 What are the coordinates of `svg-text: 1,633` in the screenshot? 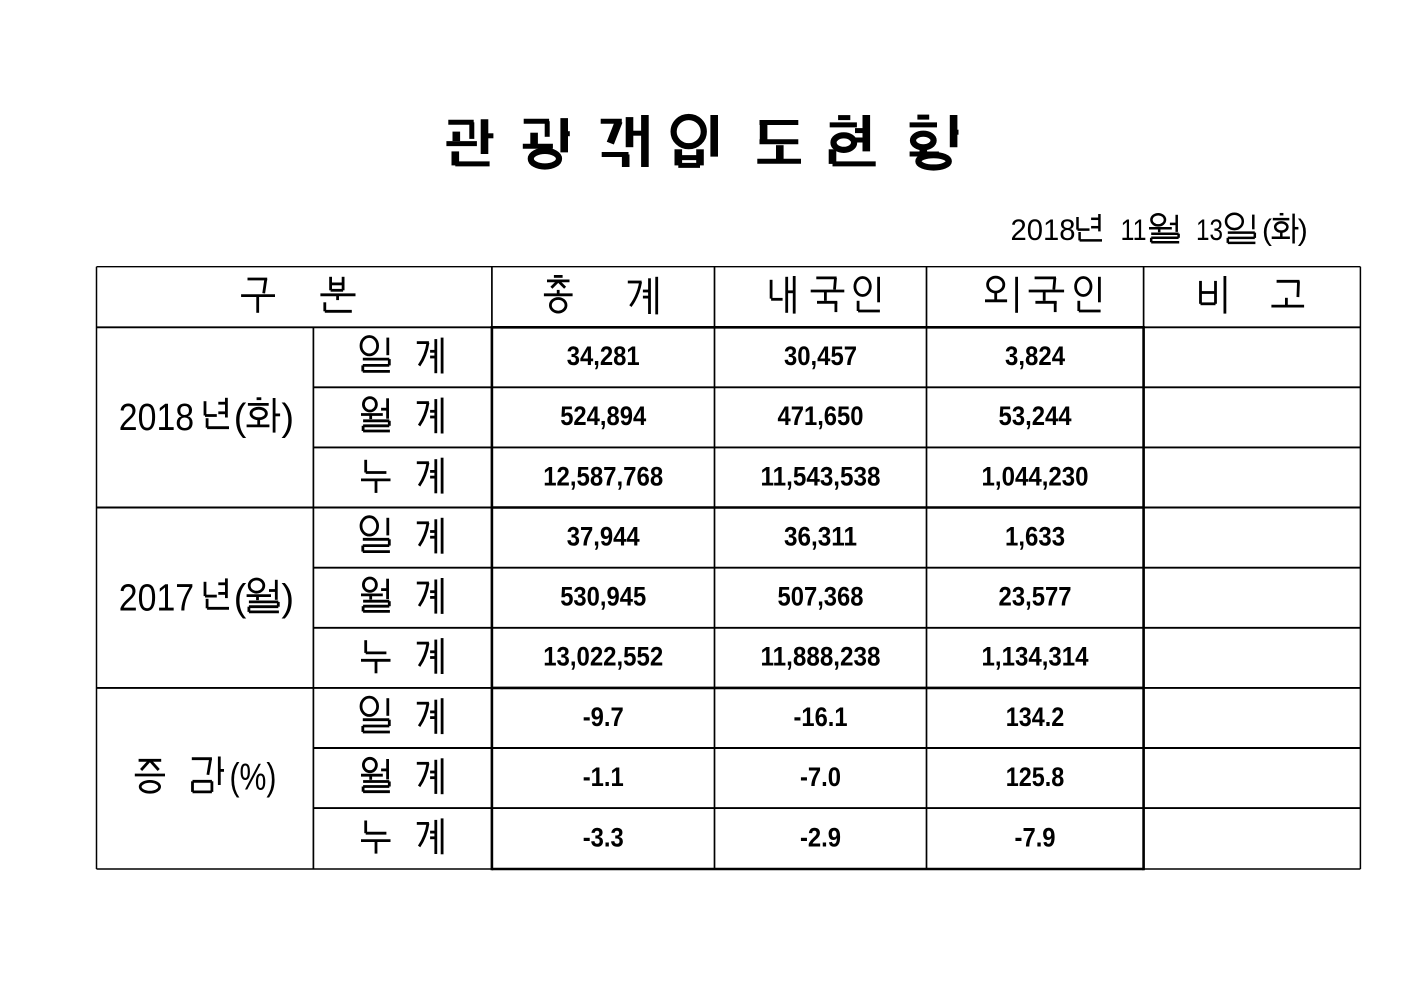 It's located at (1035, 536).